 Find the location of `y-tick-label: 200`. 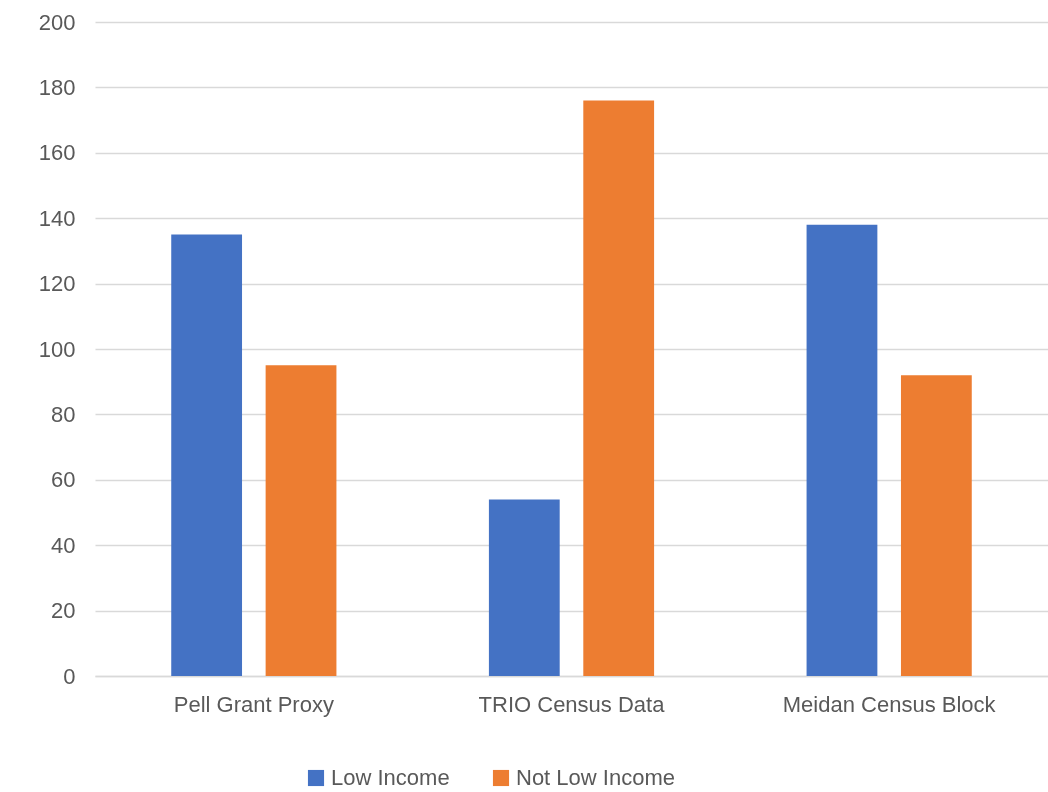

y-tick-label: 200 is located at coordinates (57, 22).